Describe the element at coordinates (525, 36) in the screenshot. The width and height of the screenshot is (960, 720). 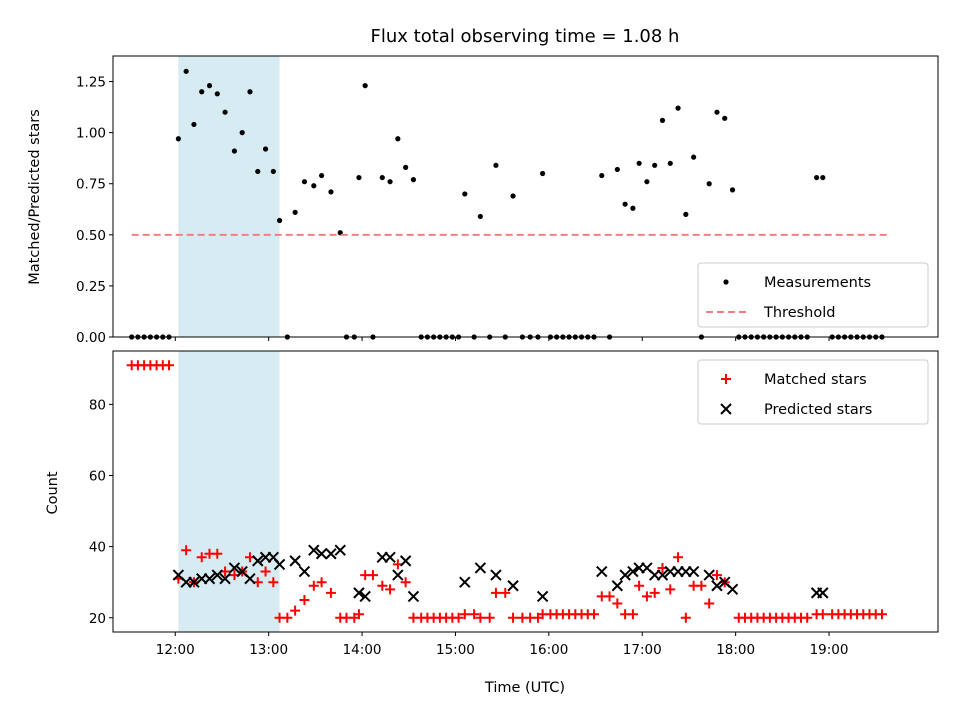
I see `chart-title: Flux total observing time = 1.08 h` at that location.